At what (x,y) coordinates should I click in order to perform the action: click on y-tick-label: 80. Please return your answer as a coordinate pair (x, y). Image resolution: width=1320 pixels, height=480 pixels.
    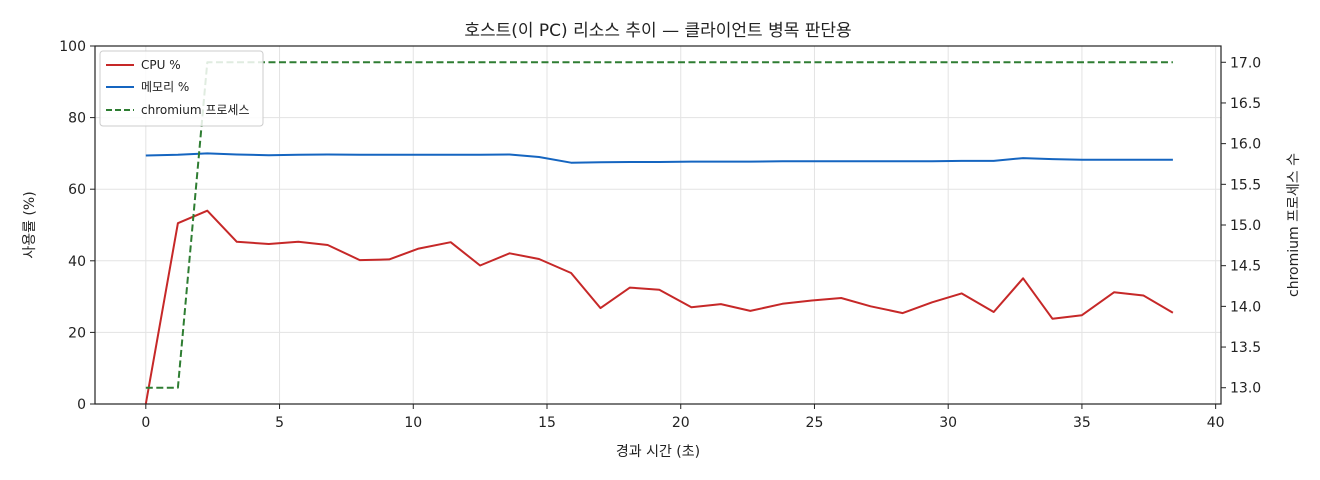
    Looking at the image, I should click on (77, 119).